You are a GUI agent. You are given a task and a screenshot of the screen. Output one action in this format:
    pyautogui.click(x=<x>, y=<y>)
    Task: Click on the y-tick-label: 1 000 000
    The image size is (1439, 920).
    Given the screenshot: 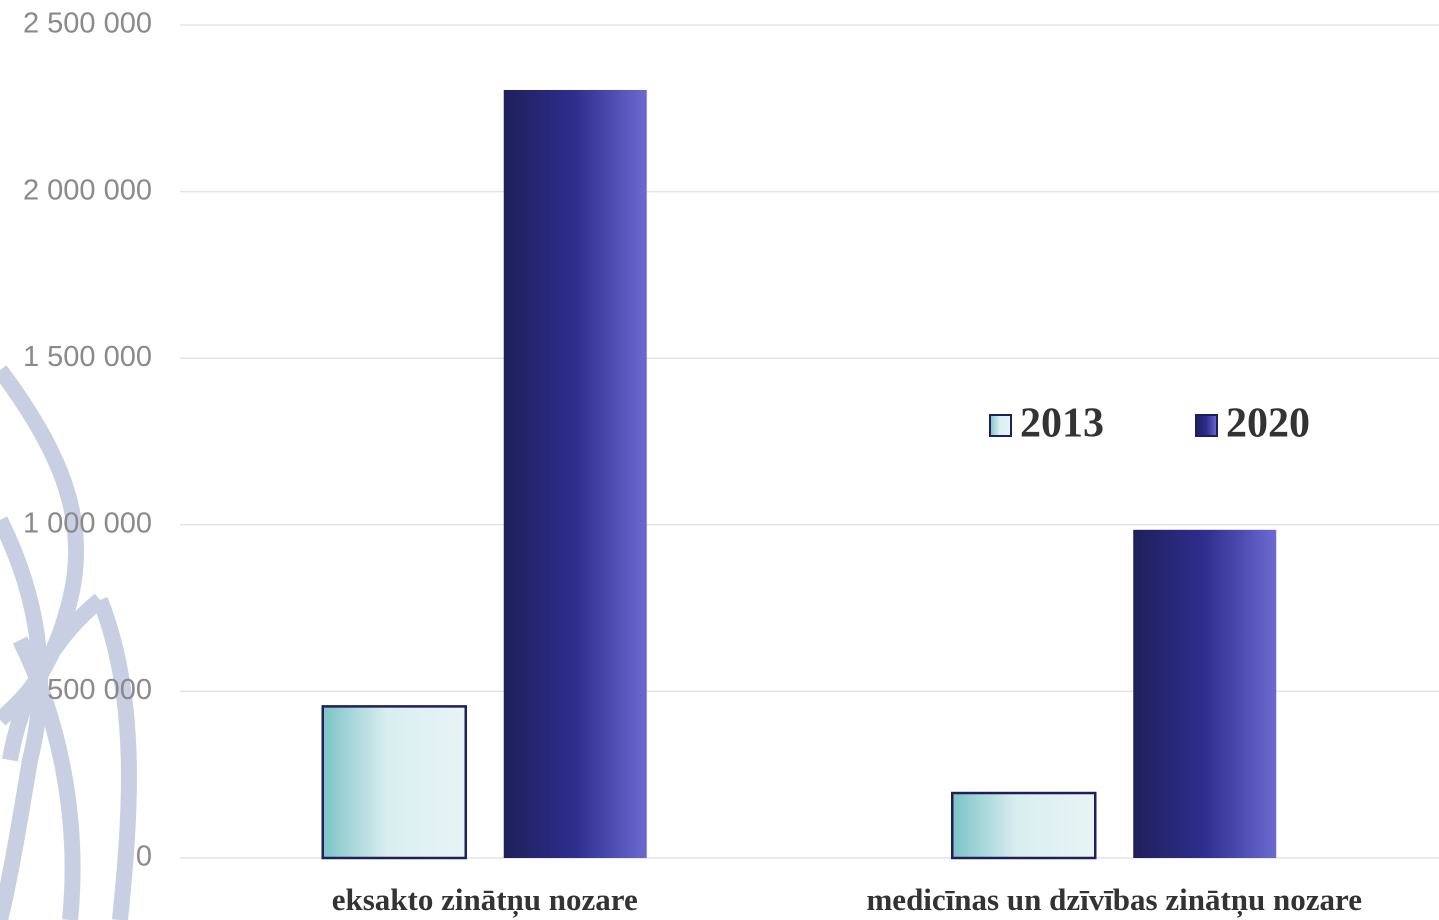 What is the action you would take?
    pyautogui.click(x=87, y=523)
    